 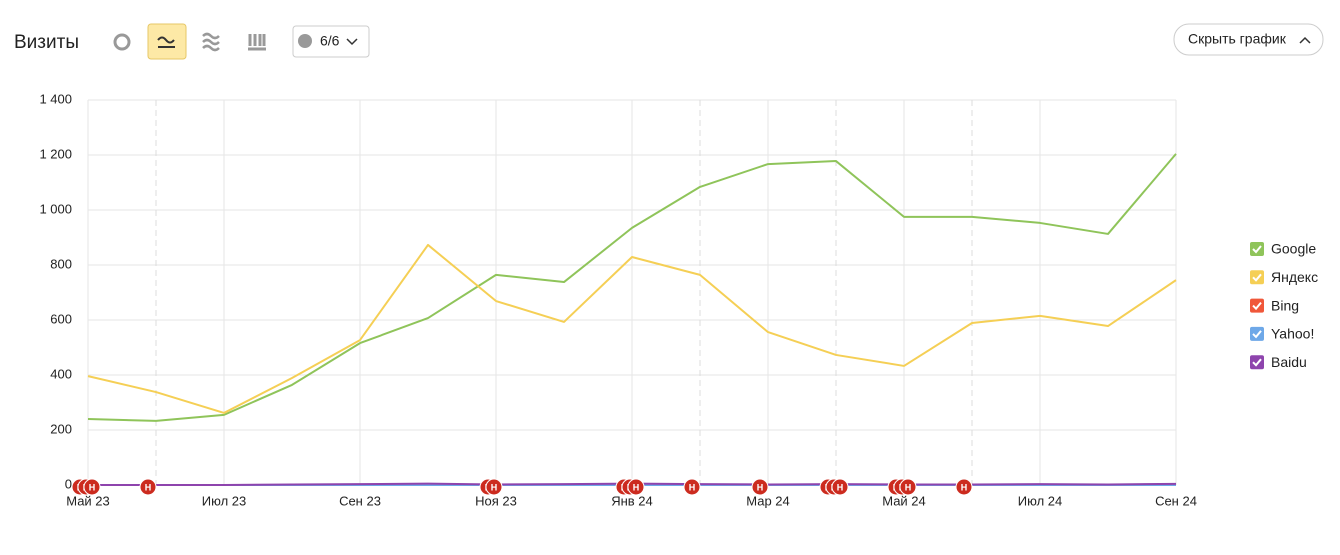 I want to click on x-tick-label: Мар 24, so click(x=768, y=500).